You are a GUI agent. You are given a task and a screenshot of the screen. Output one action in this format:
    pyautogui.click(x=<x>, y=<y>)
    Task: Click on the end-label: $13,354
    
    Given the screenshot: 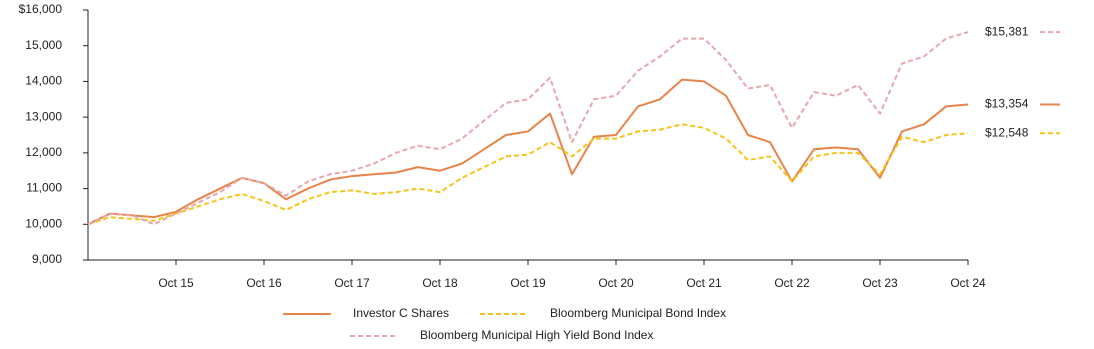 What is the action you would take?
    pyautogui.click(x=1007, y=104)
    